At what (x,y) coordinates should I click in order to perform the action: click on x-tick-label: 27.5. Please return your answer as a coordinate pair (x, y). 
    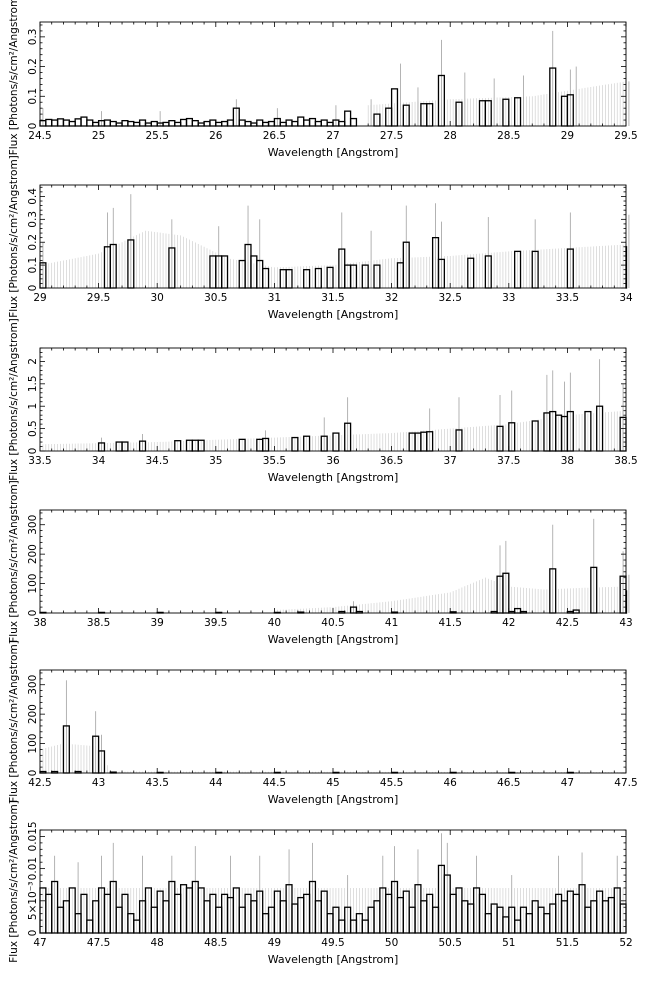
    Looking at the image, I should click on (391, 136).